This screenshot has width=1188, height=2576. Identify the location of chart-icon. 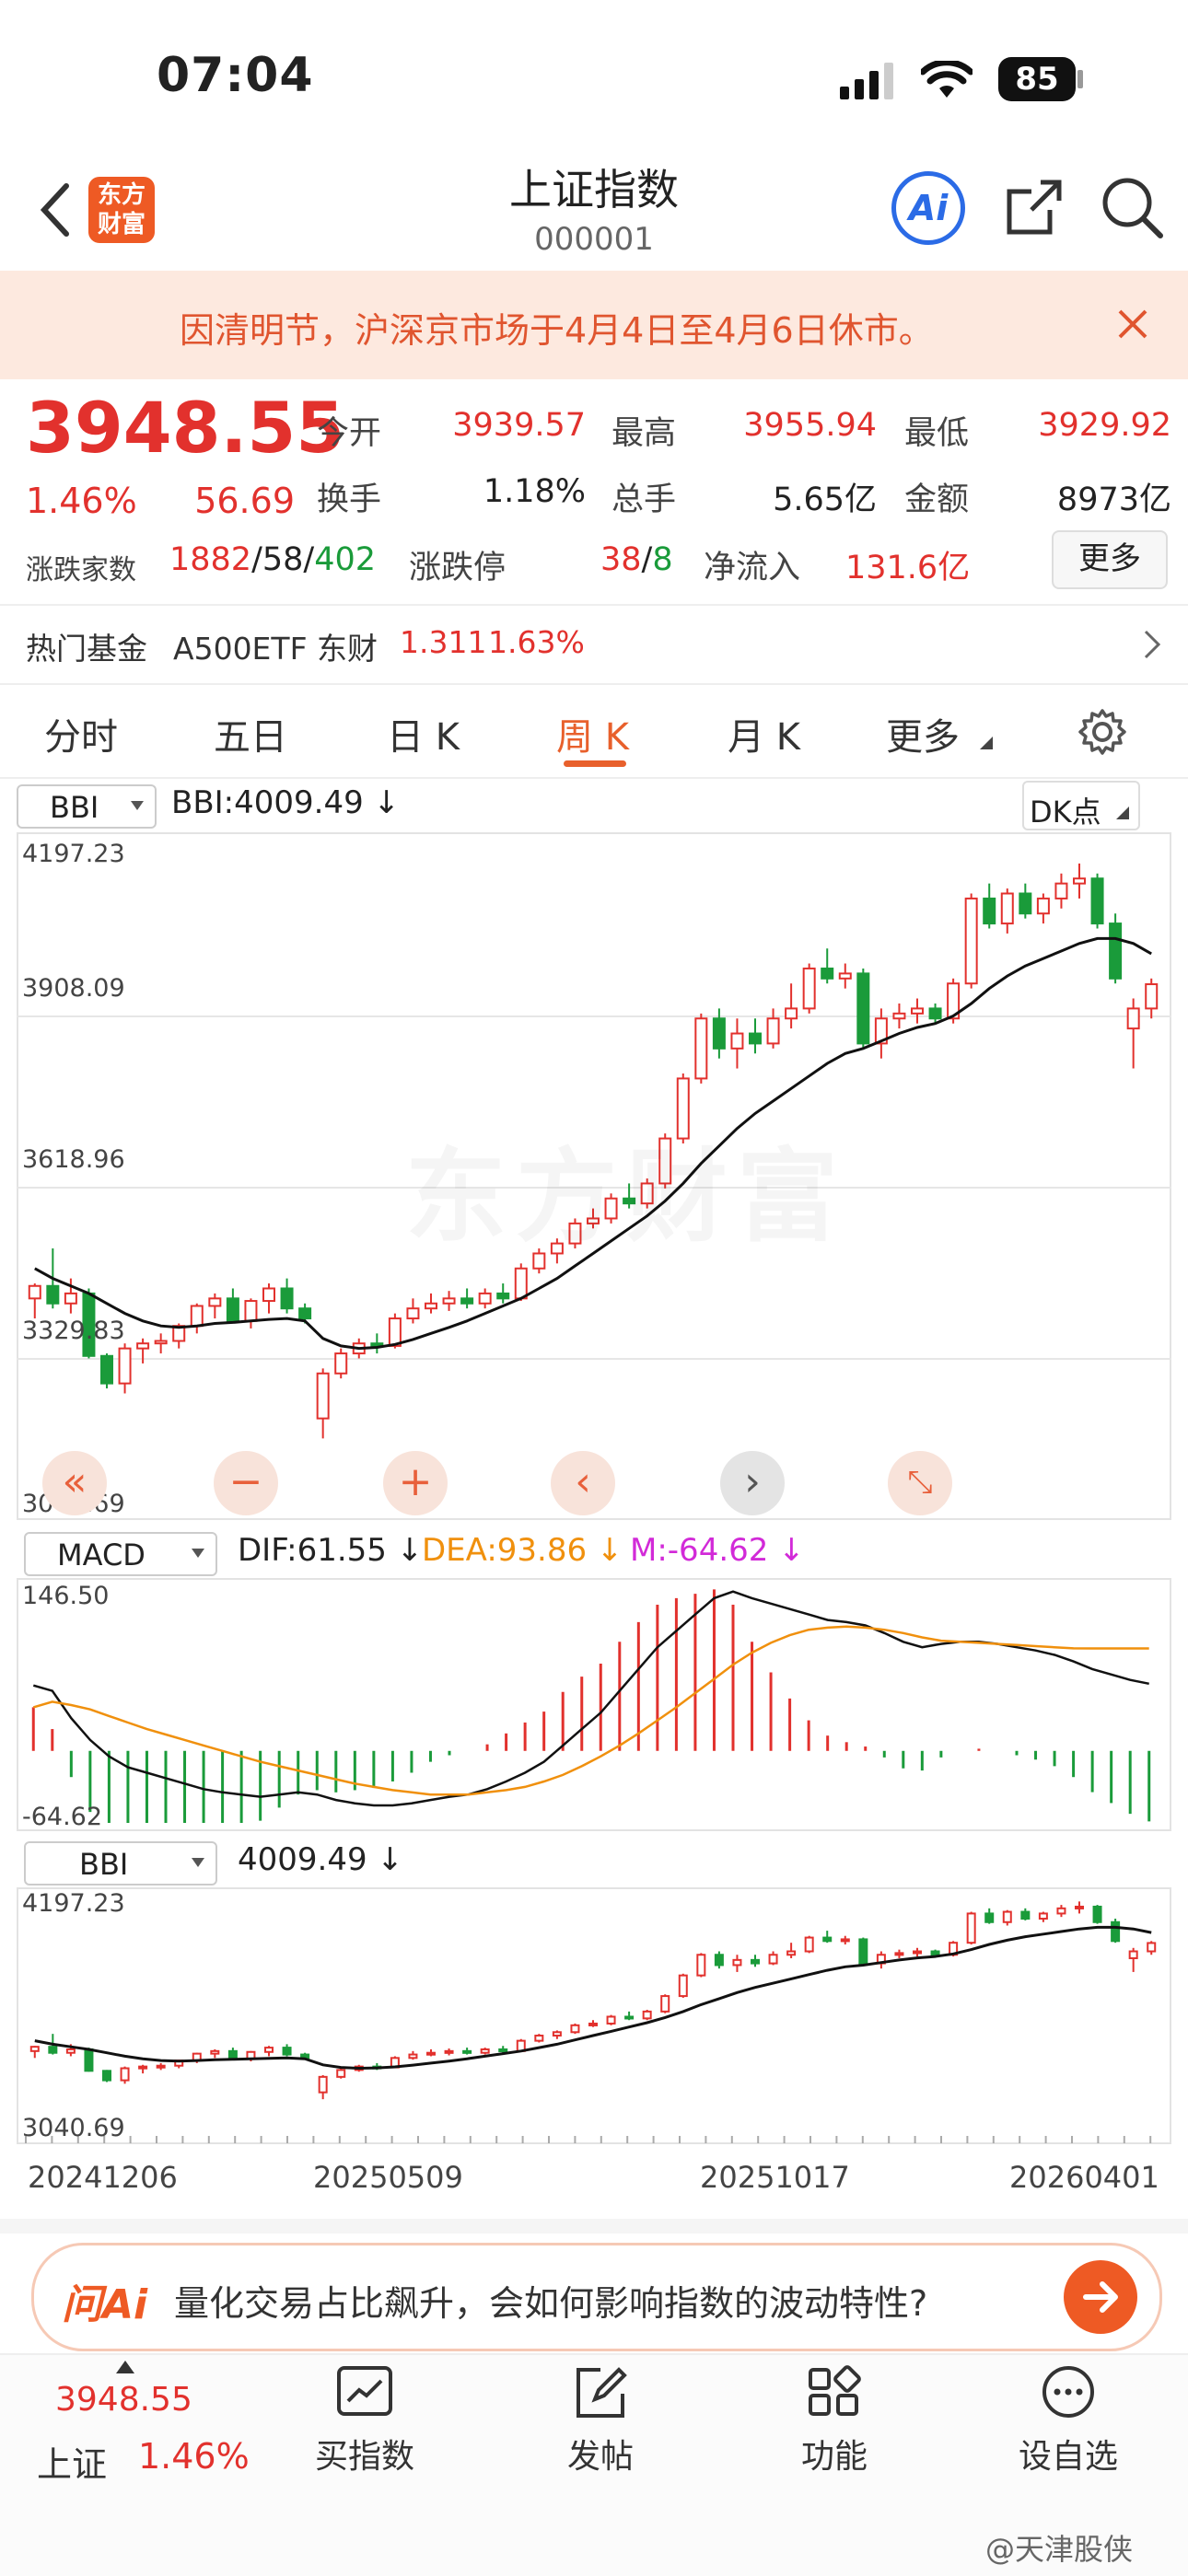
(364, 2391).